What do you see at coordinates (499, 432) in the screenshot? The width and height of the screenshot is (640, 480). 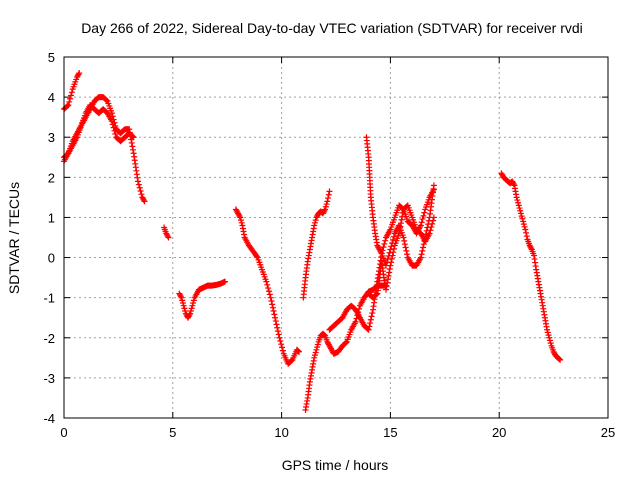 I see `x-tick-label: 20` at bounding box center [499, 432].